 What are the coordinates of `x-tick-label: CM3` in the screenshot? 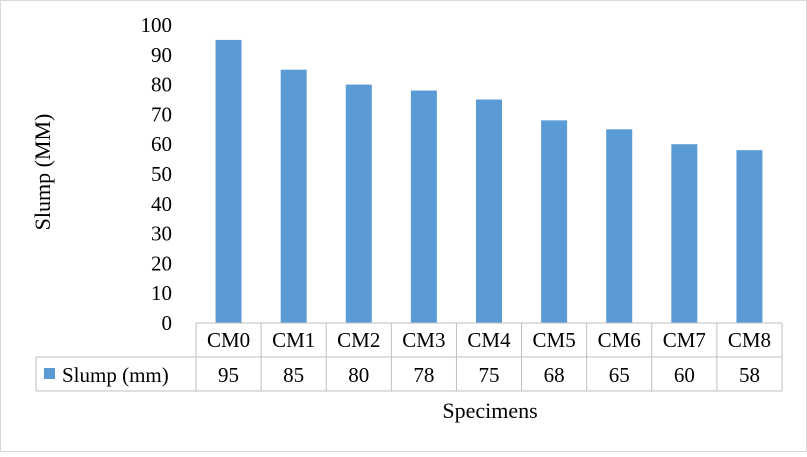 It's located at (423, 340).